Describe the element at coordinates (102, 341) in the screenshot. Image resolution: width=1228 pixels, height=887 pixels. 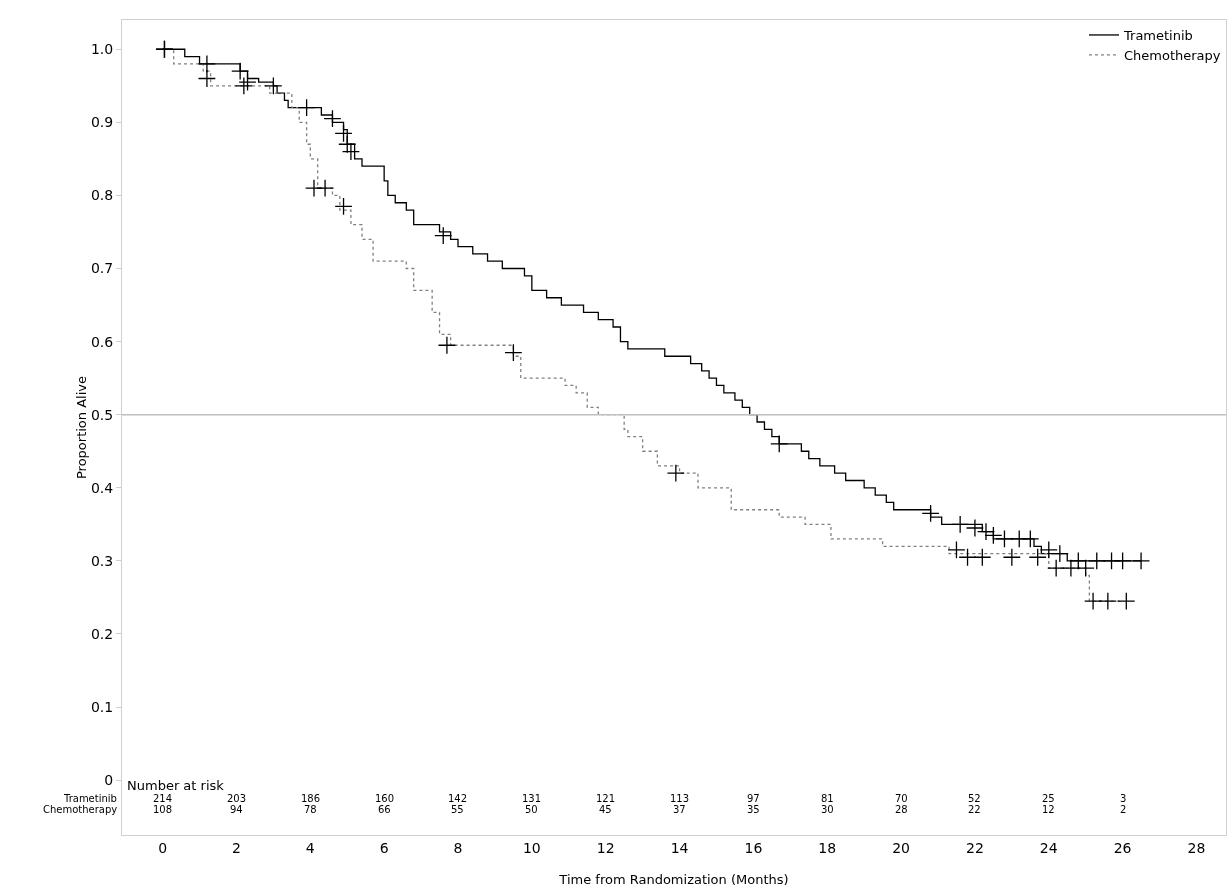
I see `y-tick-label: 0.6` at that location.